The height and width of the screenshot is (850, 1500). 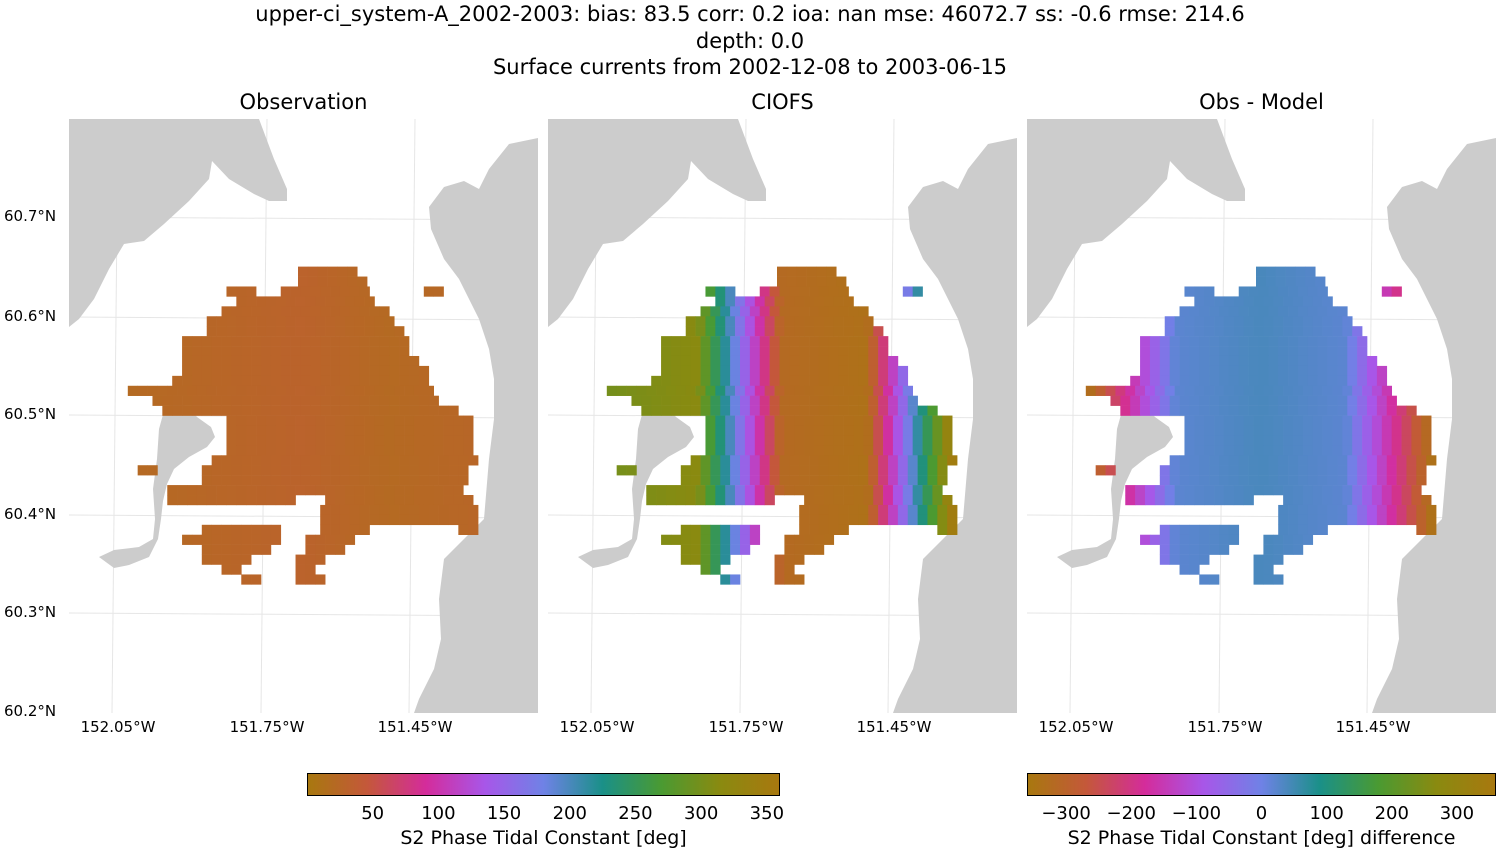 I want to click on colorbar-difference, so click(x=1261, y=784).